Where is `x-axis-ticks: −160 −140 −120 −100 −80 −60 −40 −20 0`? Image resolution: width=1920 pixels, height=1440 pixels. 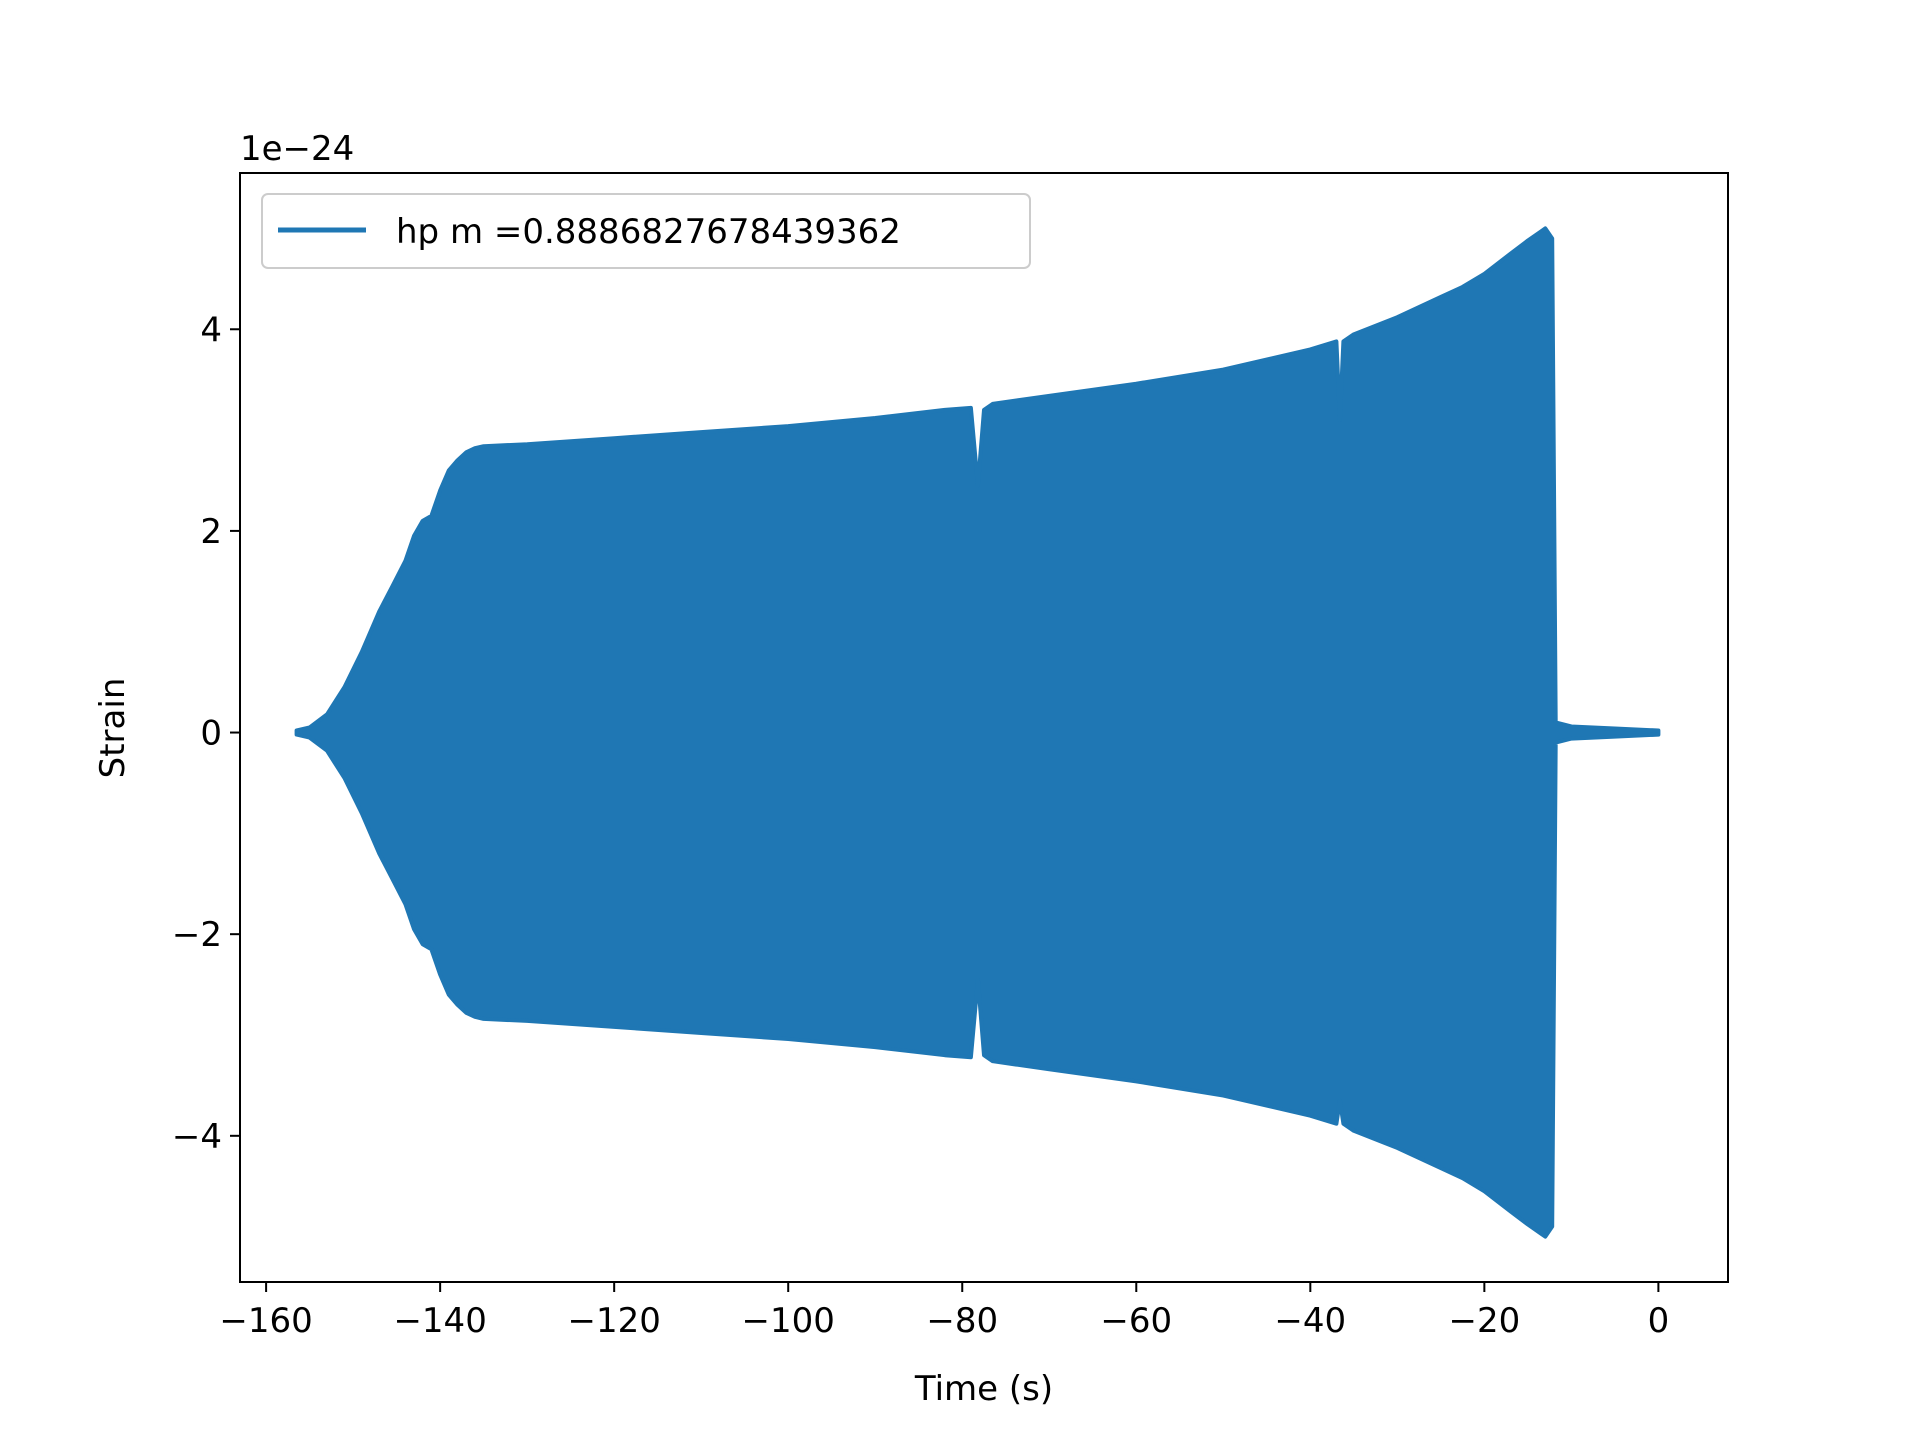 x-axis-ticks: −160 −140 −120 −100 −80 −60 −40 −20 0 is located at coordinates (944, 1311).